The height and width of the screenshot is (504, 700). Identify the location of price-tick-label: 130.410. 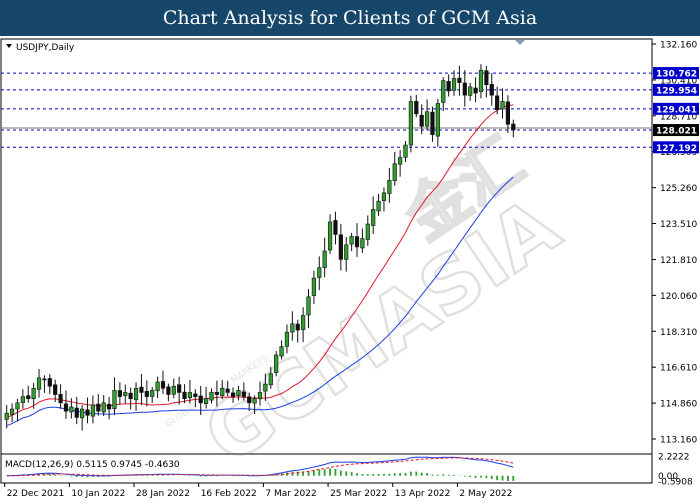
(678, 81).